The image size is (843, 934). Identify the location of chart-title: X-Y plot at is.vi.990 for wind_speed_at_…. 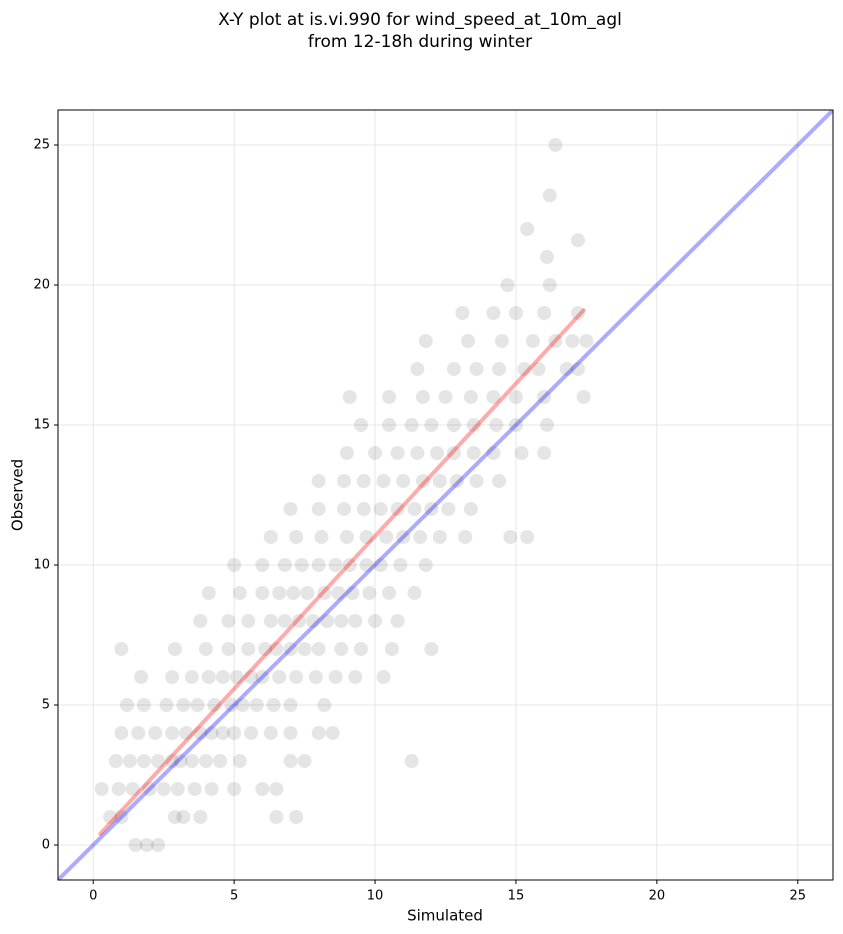
(420, 20).